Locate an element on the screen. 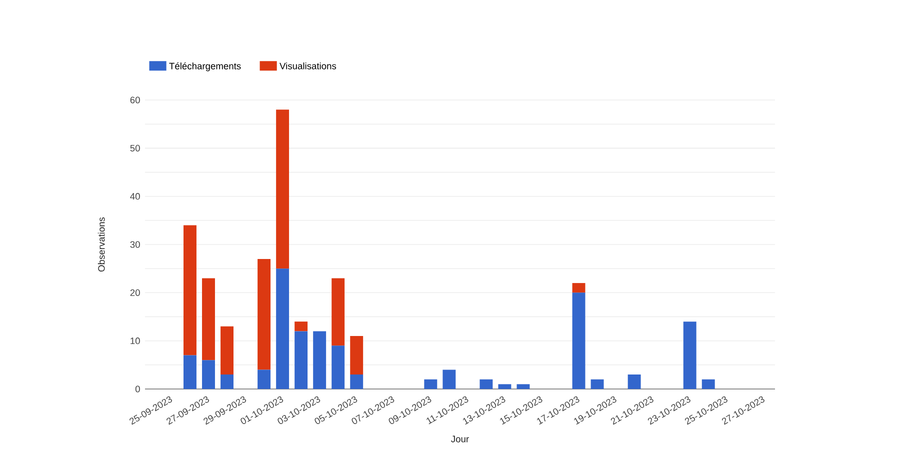 This screenshot has width=915, height=476. y-tick-label: 30 is located at coordinates (135, 244).